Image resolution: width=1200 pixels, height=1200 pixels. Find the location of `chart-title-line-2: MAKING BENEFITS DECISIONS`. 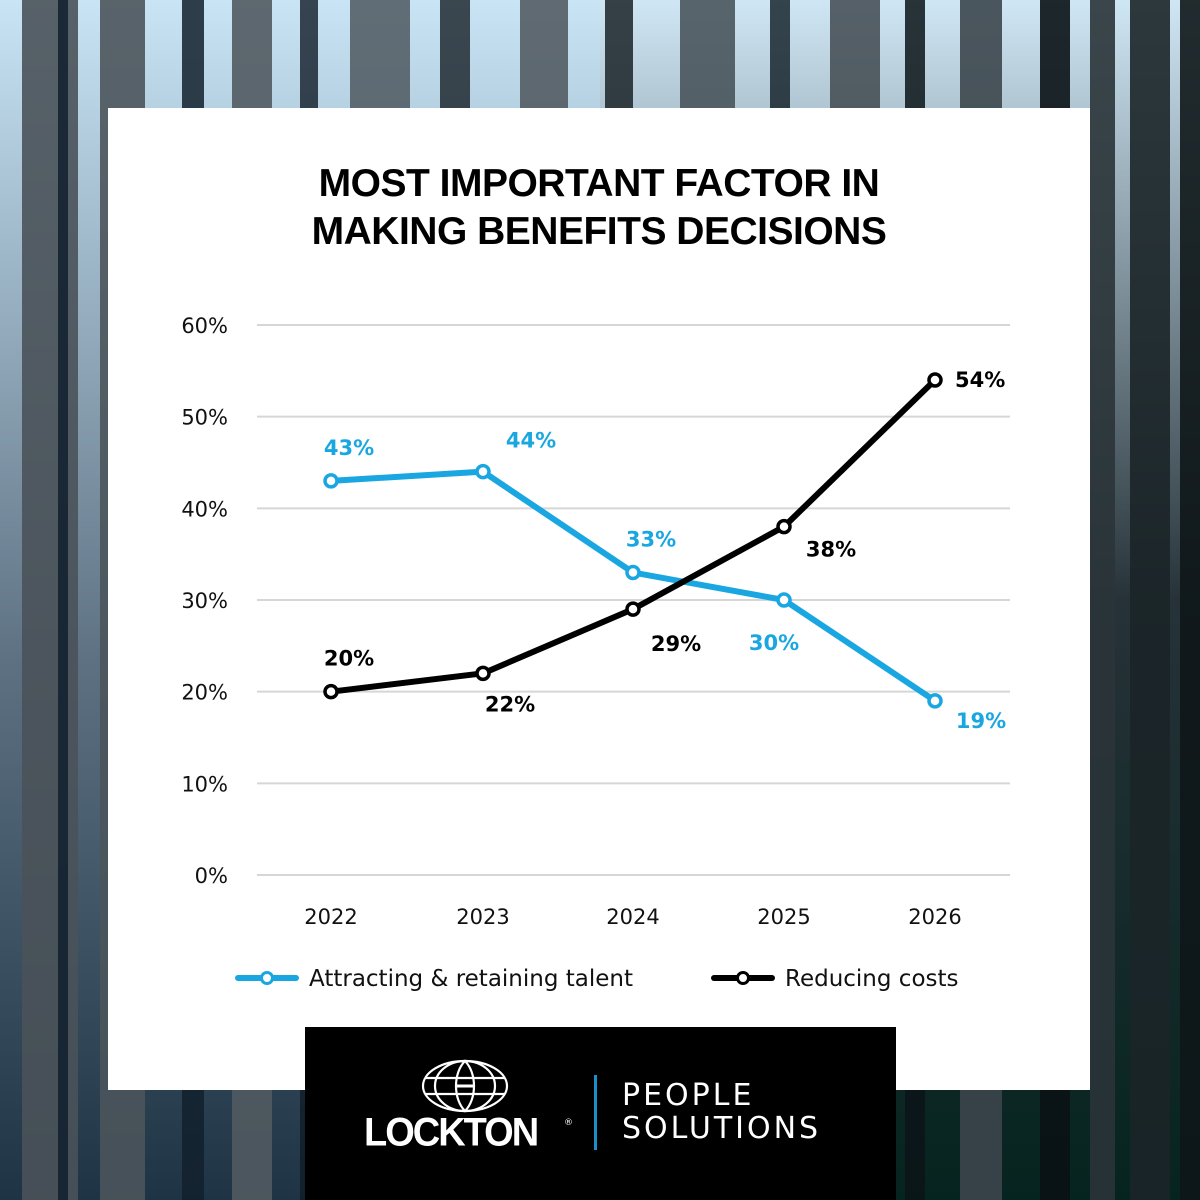

chart-title-line-2: MAKING BENEFITS DECISIONS is located at coordinates (599, 231).